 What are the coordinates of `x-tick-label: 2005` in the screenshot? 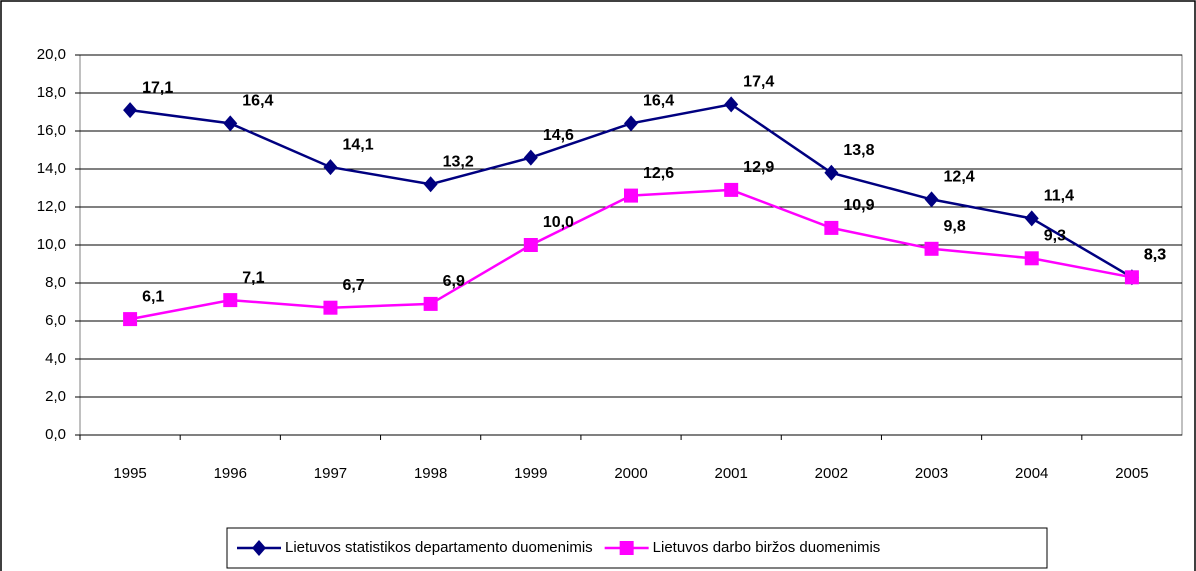 It's located at (1131, 473).